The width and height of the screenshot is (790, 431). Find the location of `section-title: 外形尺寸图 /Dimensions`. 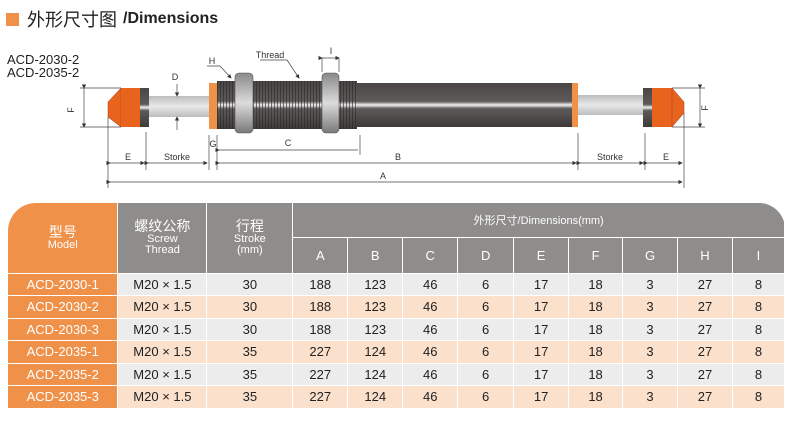

section-title: 外形尺寸图 /Dimensions is located at coordinates (112, 19).